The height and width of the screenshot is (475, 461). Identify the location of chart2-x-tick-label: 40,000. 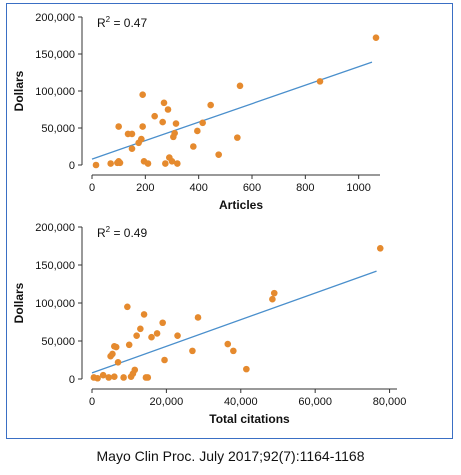
(241, 402).